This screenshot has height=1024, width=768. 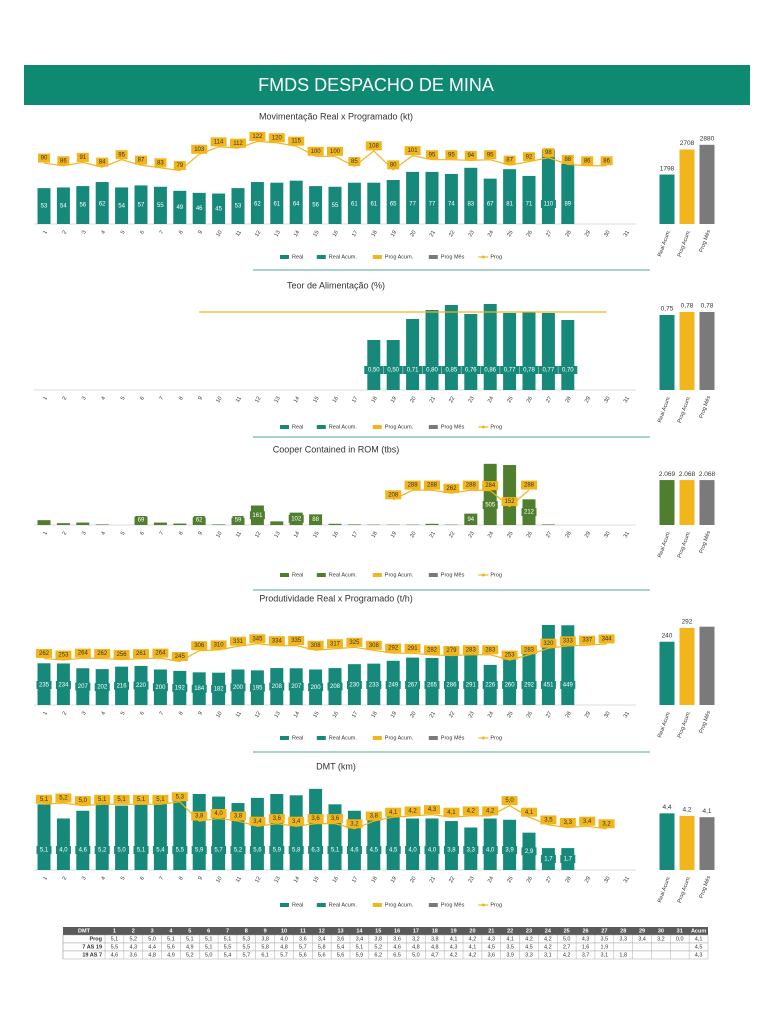 I want to click on prog-label: 103, so click(x=199, y=150).